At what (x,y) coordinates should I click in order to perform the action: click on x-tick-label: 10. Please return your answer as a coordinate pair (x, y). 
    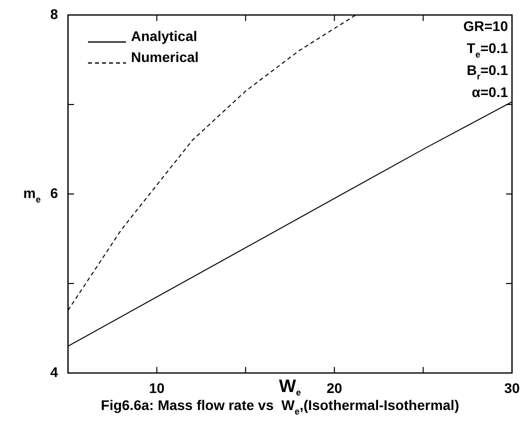
    Looking at the image, I should click on (157, 388).